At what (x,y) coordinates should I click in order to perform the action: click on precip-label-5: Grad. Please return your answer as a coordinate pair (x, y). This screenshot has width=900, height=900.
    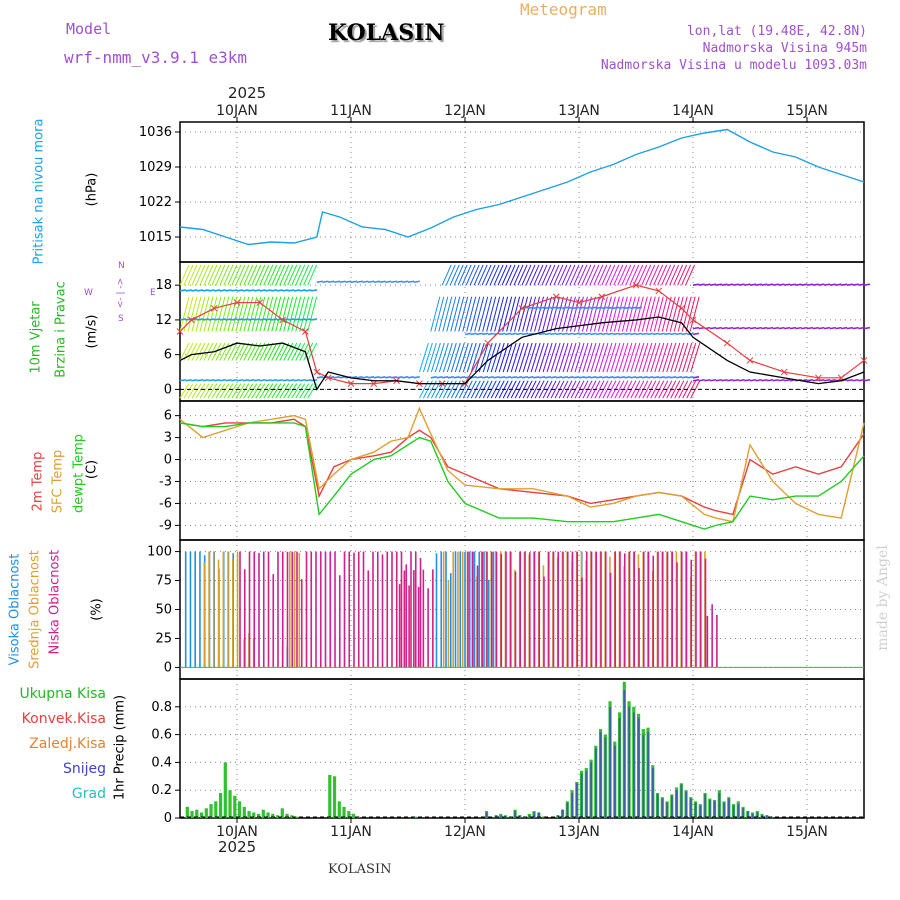
    Looking at the image, I should click on (88, 794).